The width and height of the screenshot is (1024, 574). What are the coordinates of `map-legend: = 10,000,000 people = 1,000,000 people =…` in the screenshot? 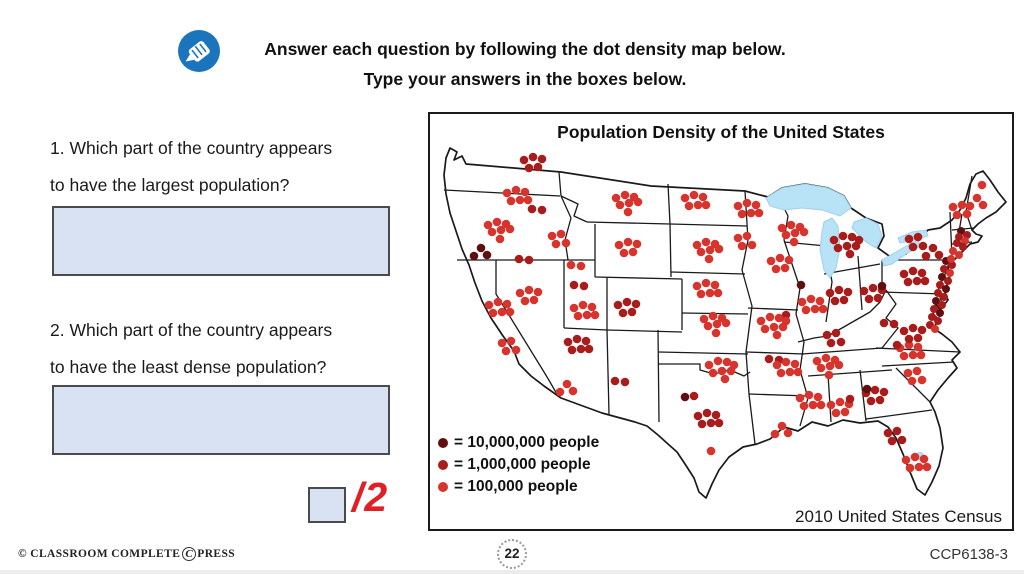 It's located at (518, 465).